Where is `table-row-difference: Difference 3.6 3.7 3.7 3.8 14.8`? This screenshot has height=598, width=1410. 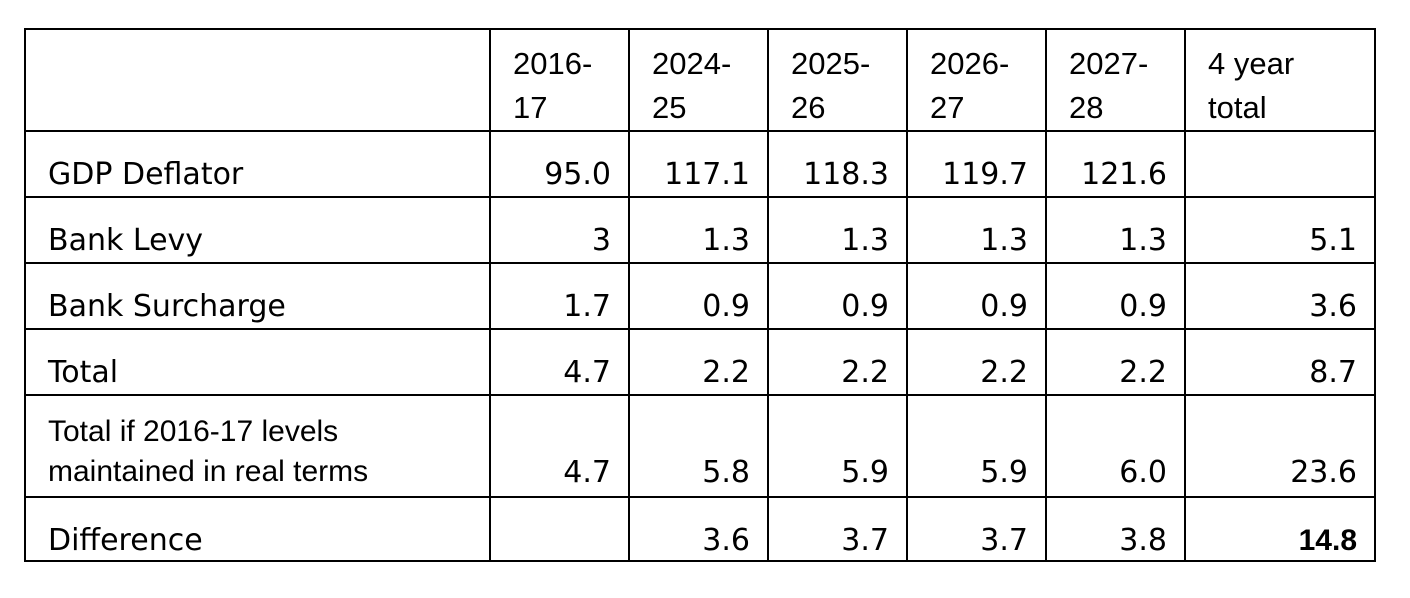 table-row-difference: Difference 3.6 3.7 3.7 3.8 14.8 is located at coordinates (700, 529).